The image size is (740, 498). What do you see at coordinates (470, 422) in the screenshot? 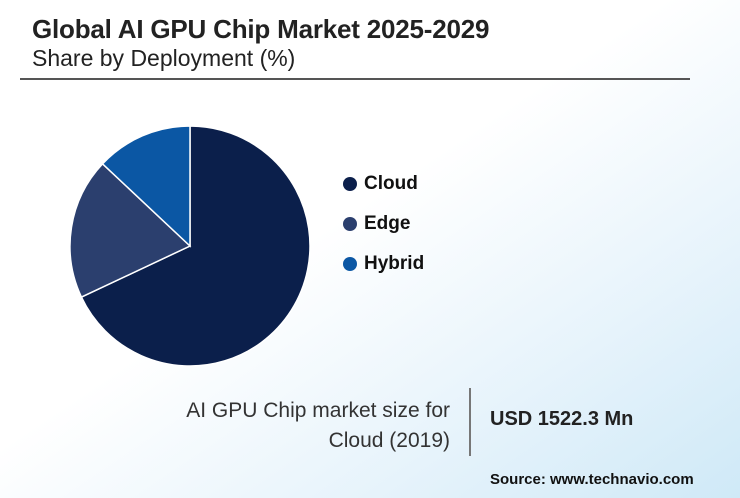
I see `callout-divider` at bounding box center [470, 422].